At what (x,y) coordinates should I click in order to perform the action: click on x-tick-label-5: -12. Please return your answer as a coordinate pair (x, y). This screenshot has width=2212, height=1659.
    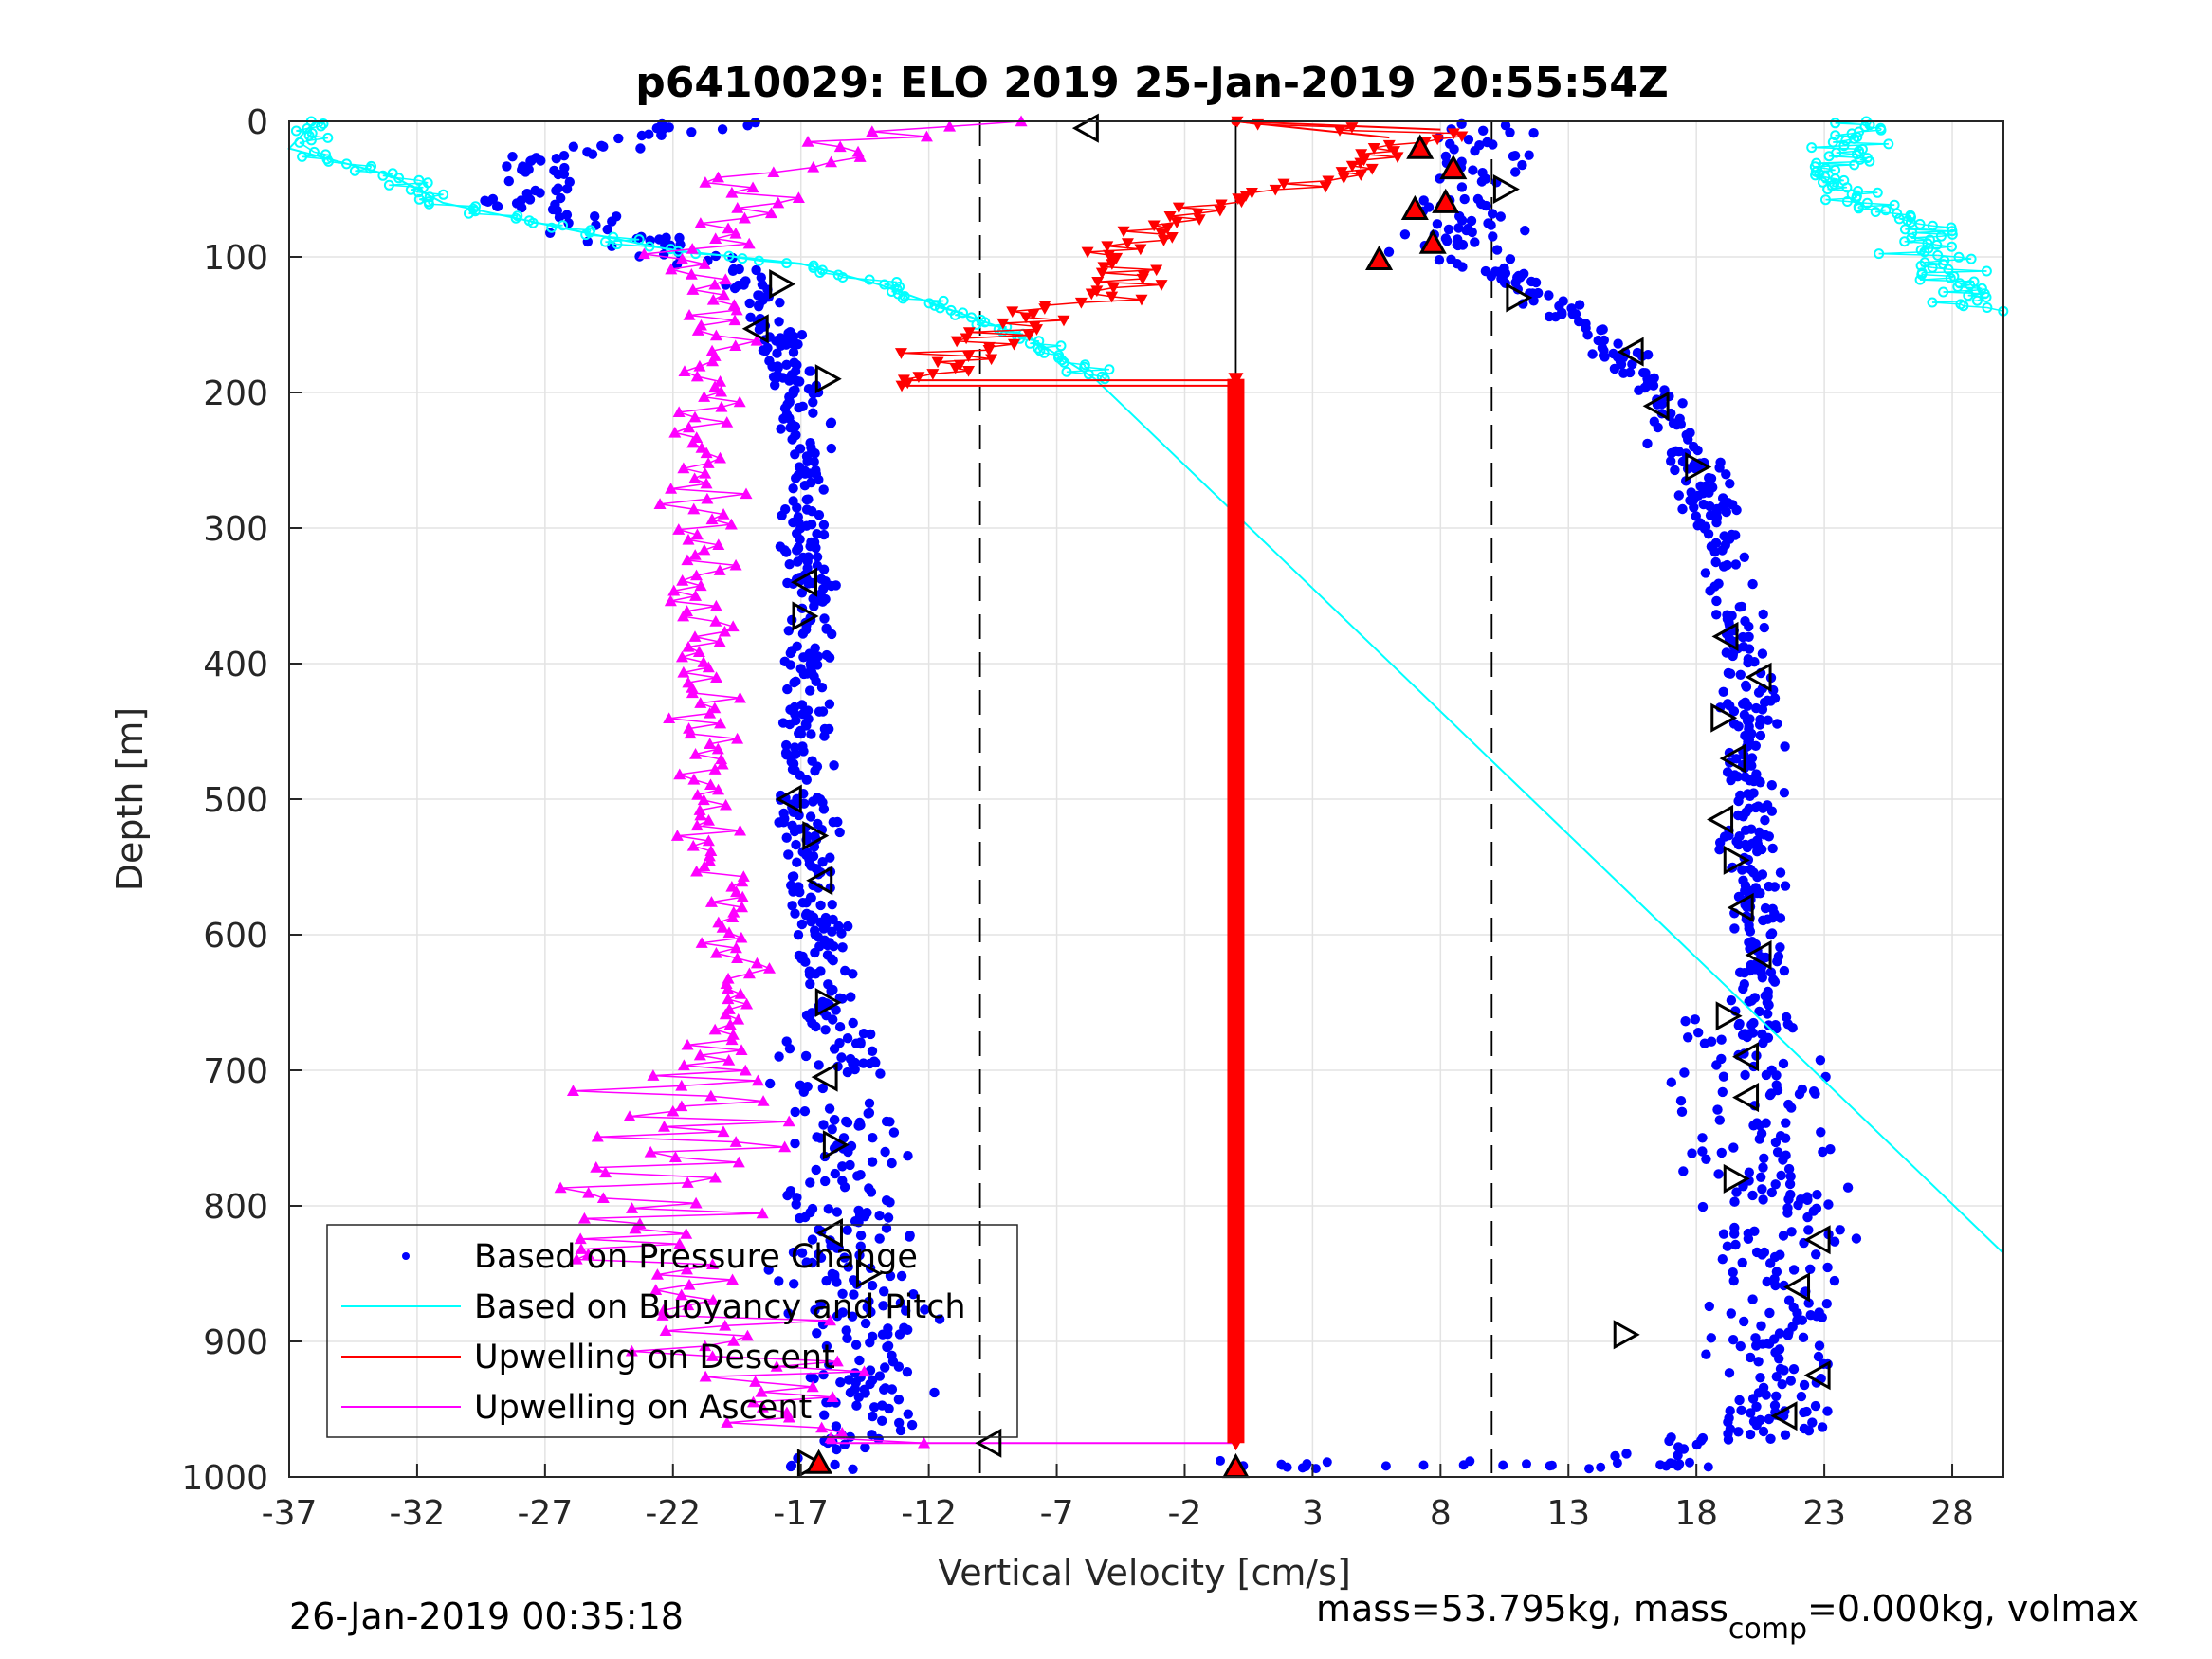
    Looking at the image, I should click on (929, 1513).